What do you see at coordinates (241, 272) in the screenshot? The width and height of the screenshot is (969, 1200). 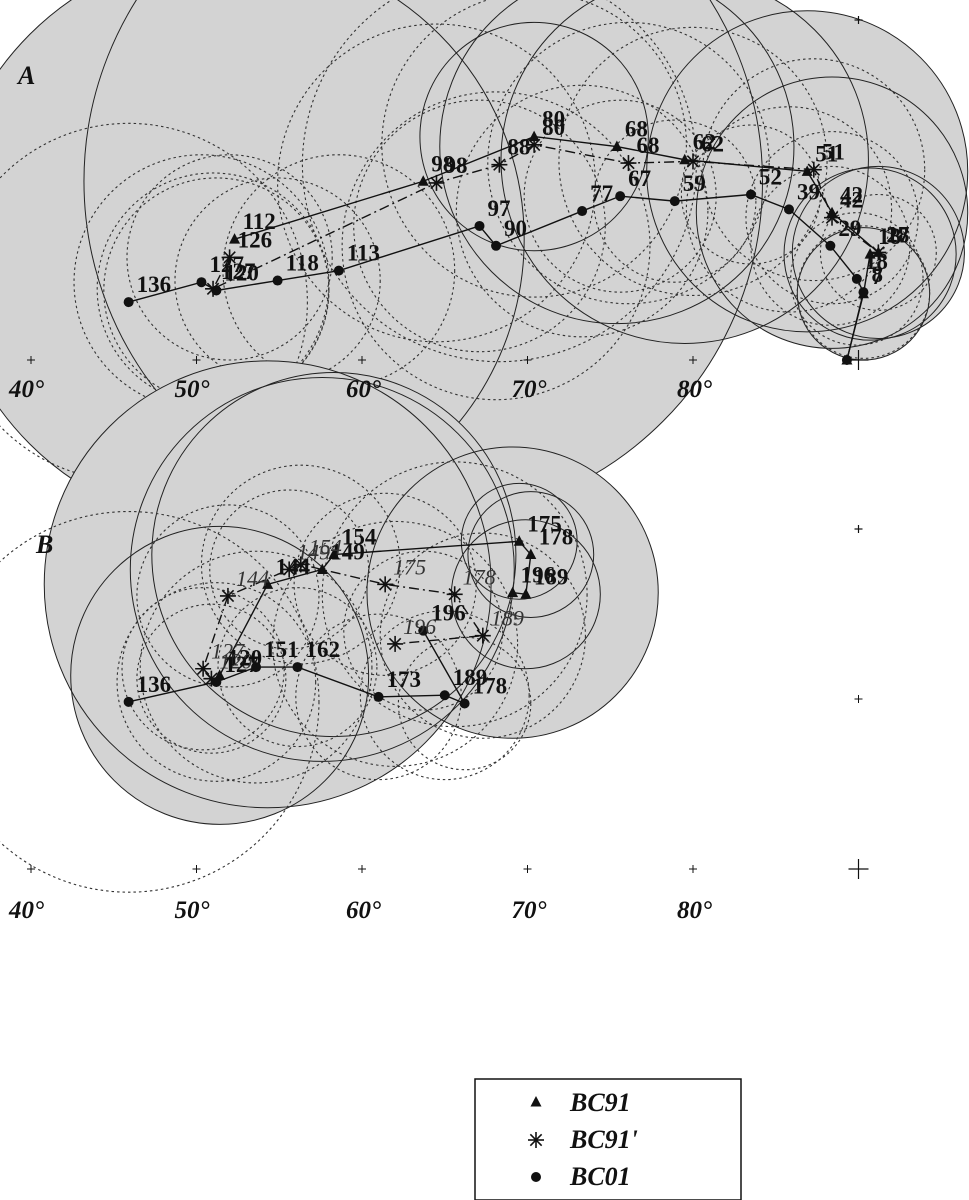 I see `panel-a-bc01-label: 120` at bounding box center [241, 272].